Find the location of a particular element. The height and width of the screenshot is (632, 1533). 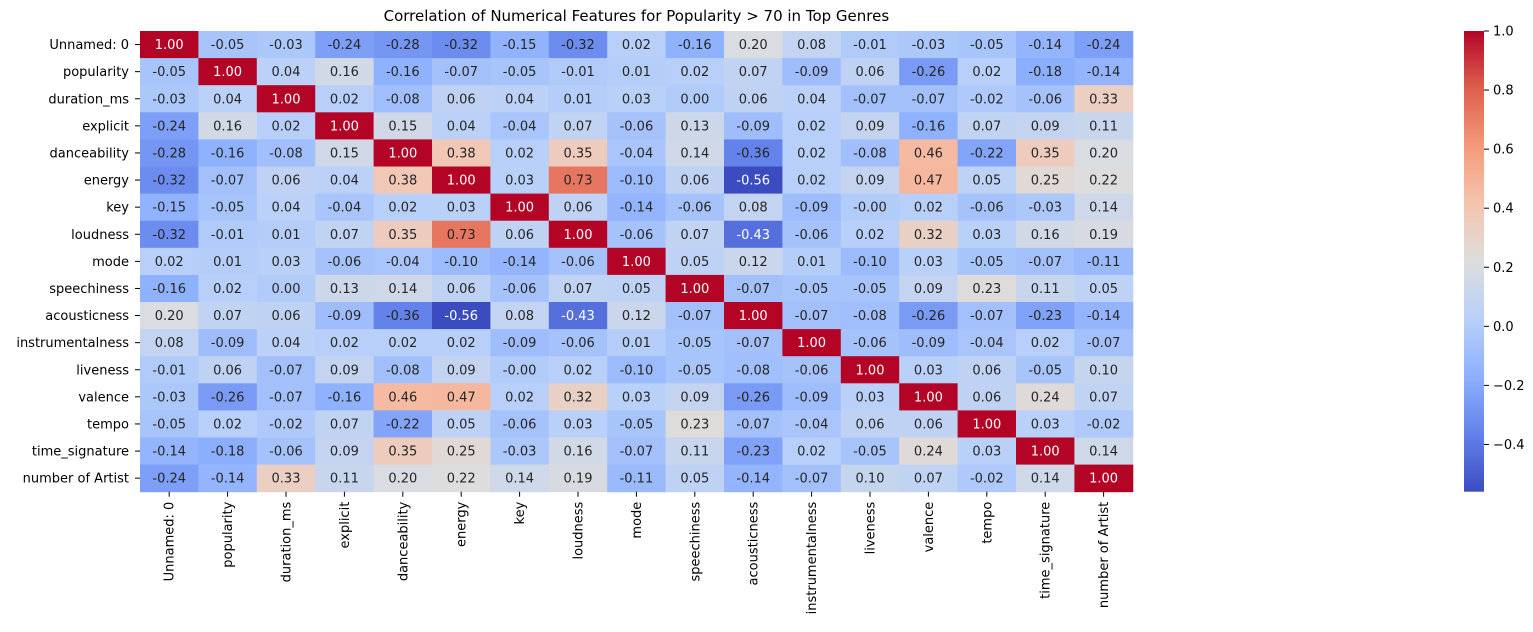

cell-value-label: -0.07 is located at coordinates (753, 424).